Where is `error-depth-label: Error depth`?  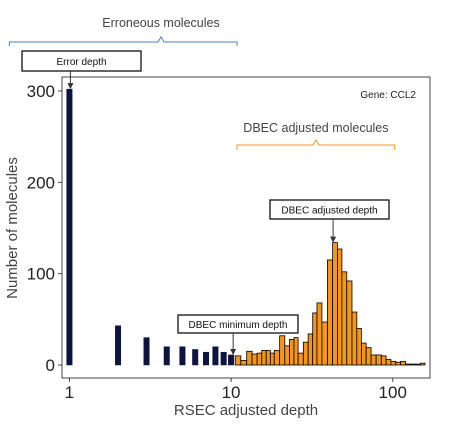 error-depth-label: Error depth is located at coordinates (81, 62).